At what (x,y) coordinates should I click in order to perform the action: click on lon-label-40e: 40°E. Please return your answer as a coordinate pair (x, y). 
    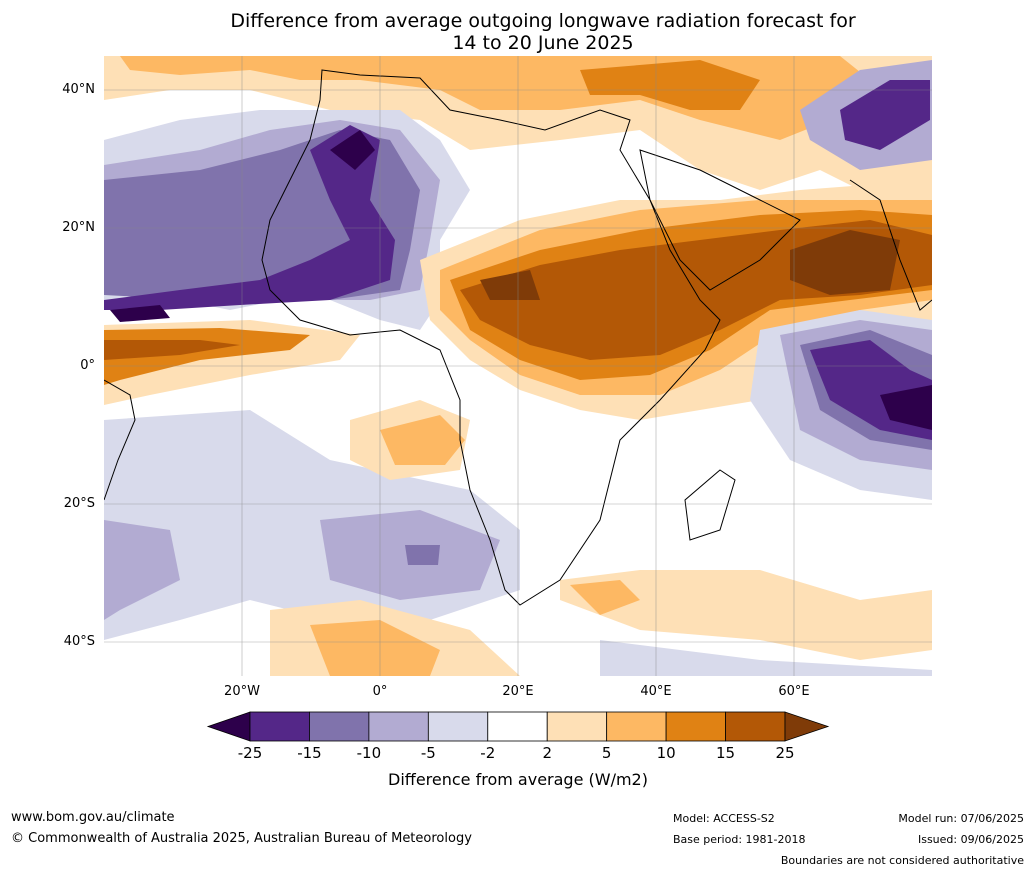
    Looking at the image, I should click on (656, 691).